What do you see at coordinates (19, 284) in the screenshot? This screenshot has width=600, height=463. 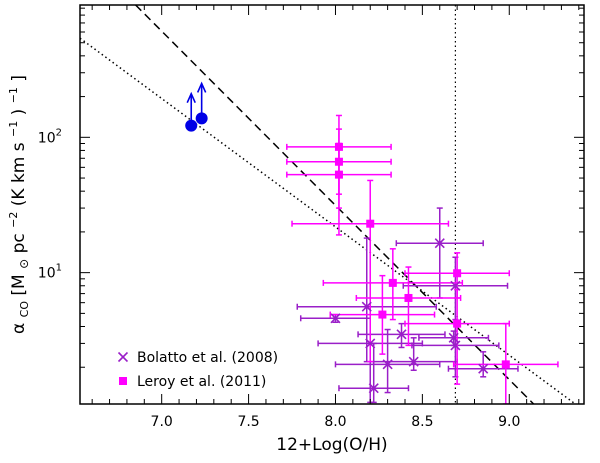 I see `y-label-rest: [M` at bounding box center [19, 284].